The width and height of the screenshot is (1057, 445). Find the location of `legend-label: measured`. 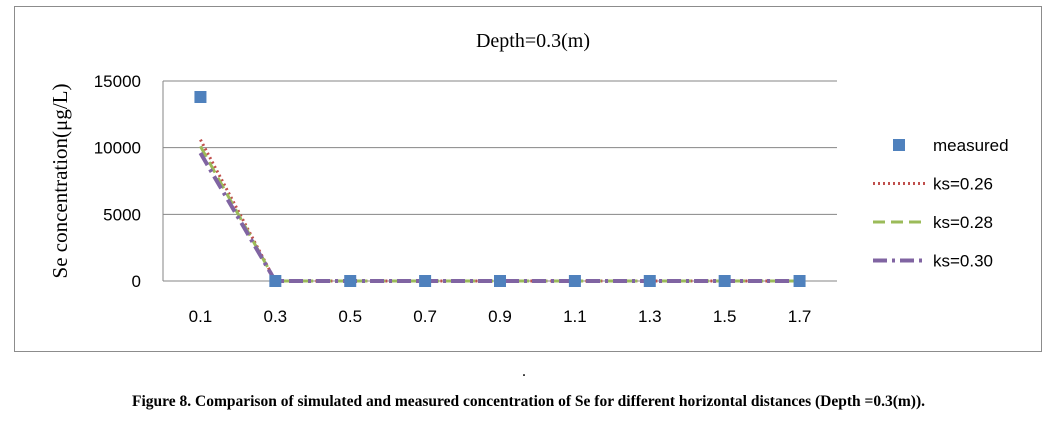

legend-label: measured is located at coordinates (971, 145).